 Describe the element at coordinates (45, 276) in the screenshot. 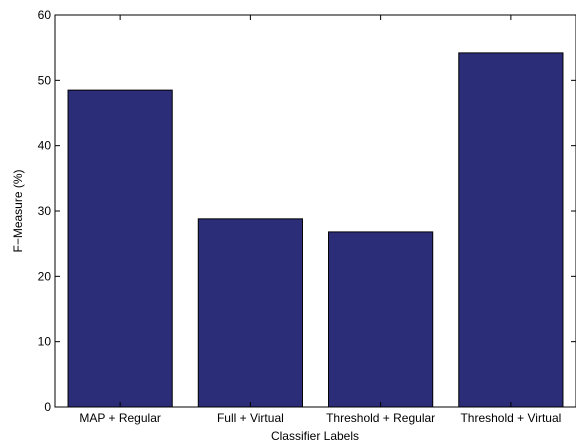

I see `y-tick-label: 20` at that location.